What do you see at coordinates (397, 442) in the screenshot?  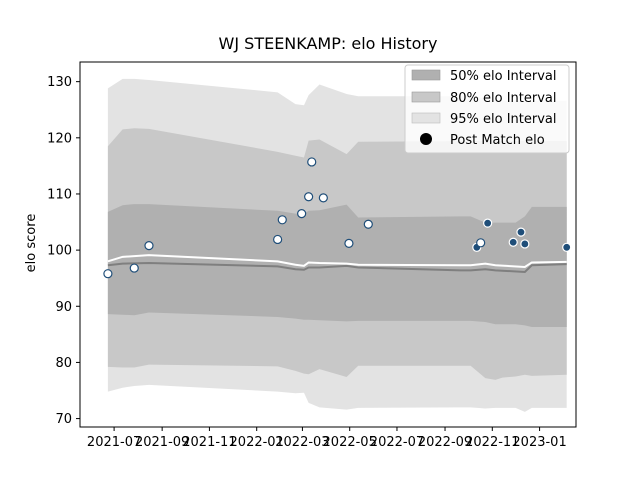 I see `x-tick-label: 2022-07` at bounding box center [397, 442].